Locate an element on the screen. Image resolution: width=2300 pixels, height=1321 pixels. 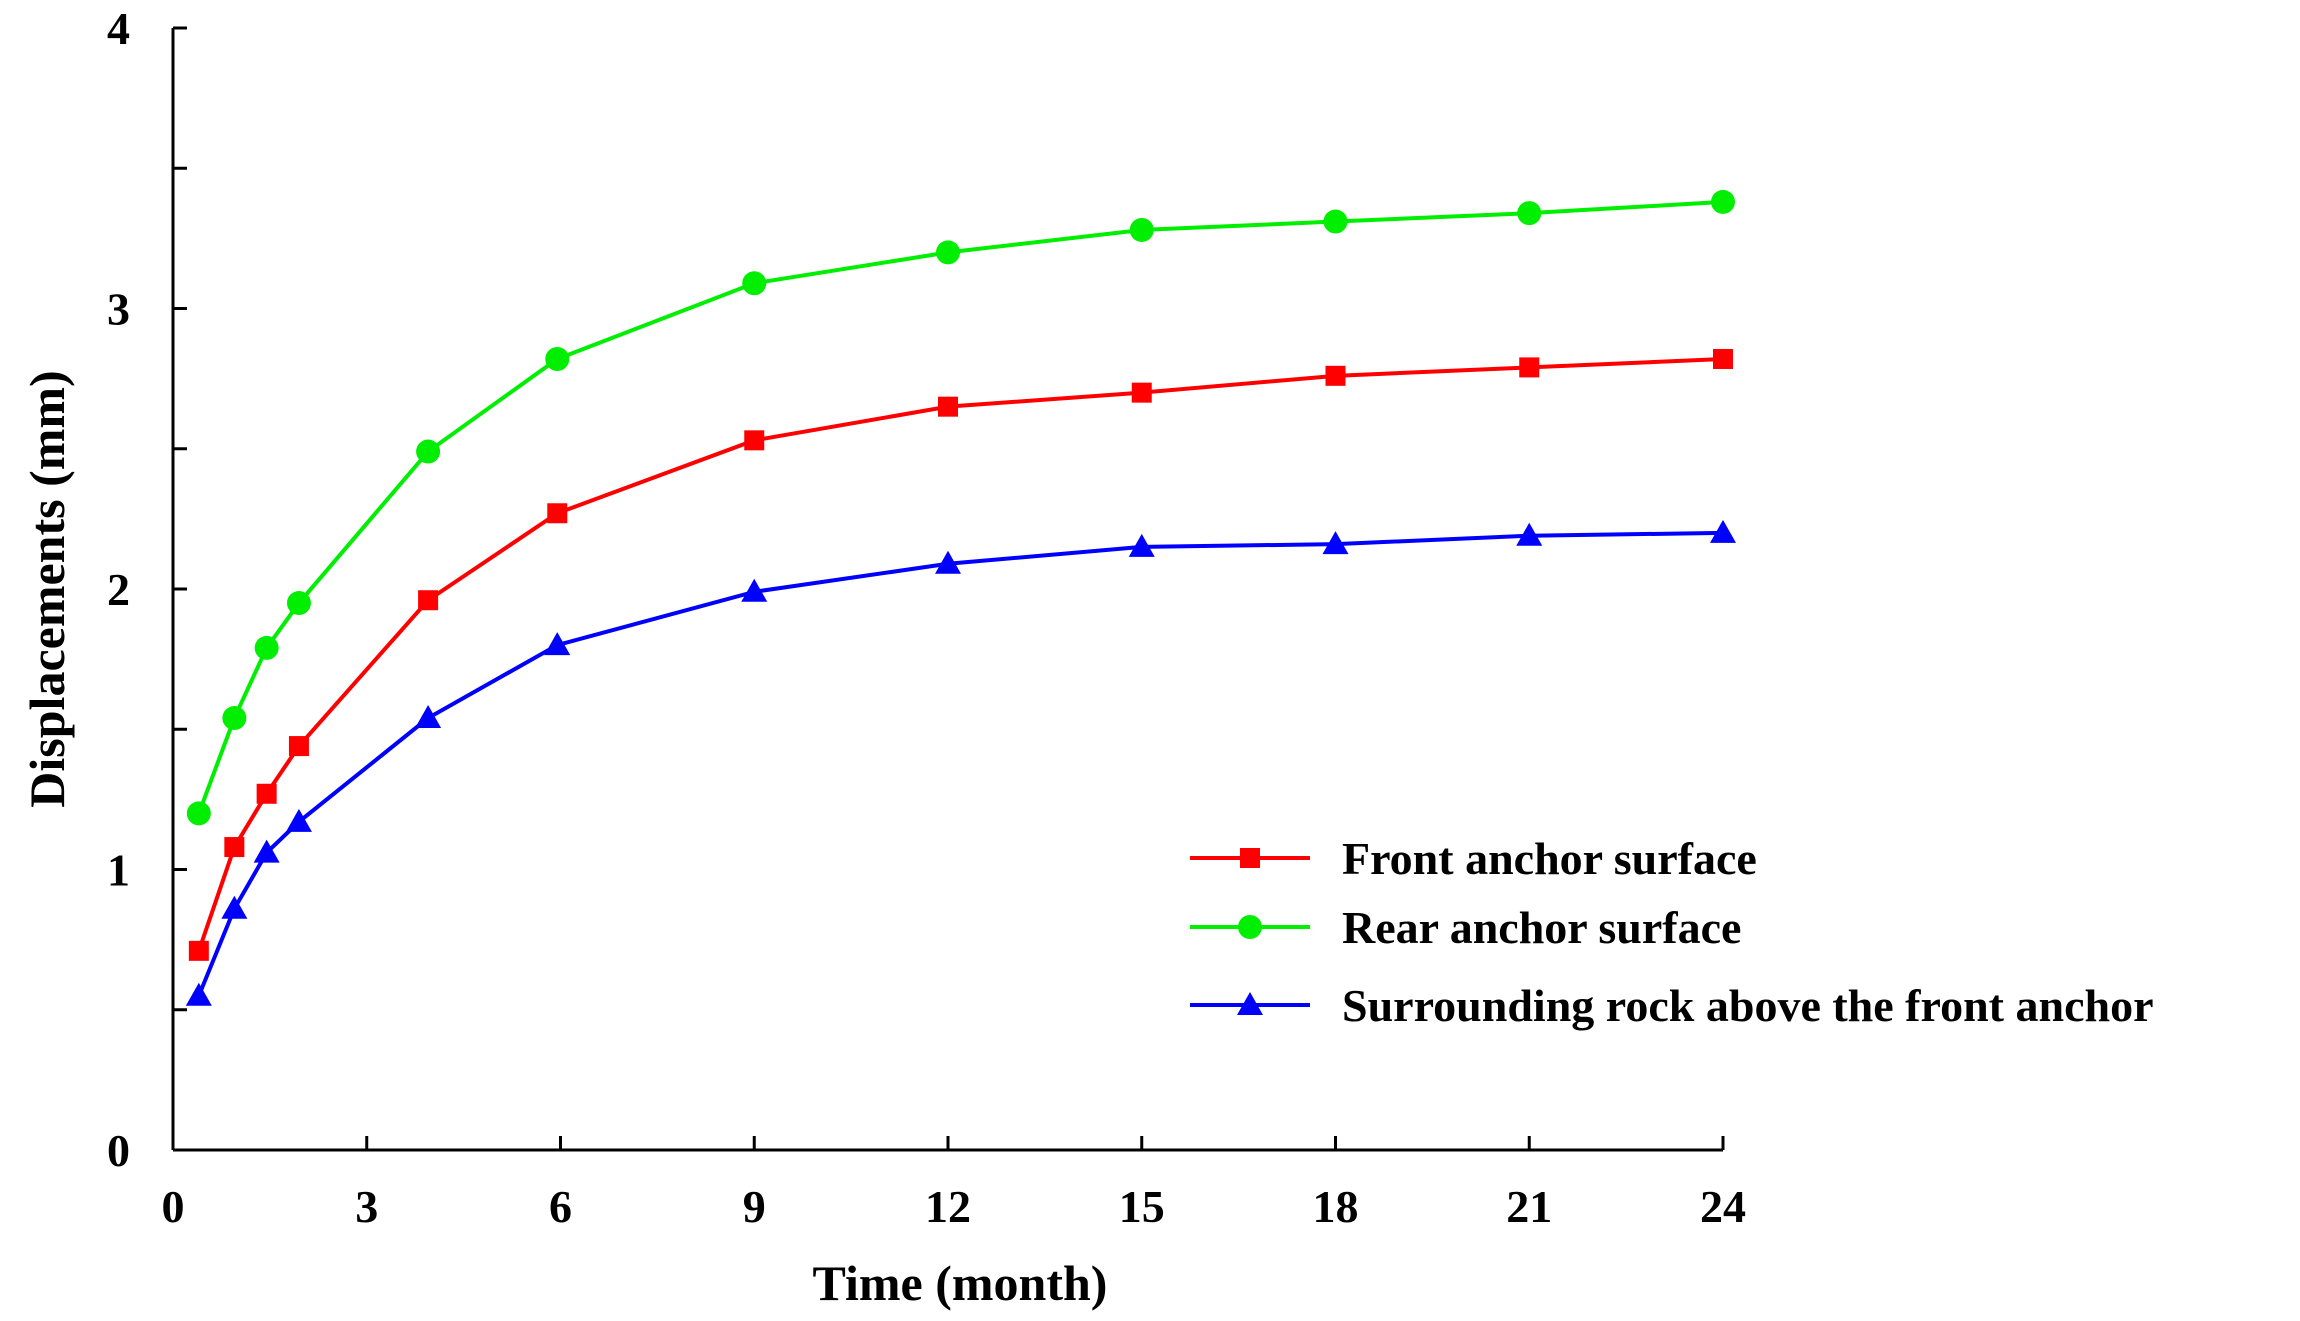
y-tick-label: 0 is located at coordinates (118, 1150).